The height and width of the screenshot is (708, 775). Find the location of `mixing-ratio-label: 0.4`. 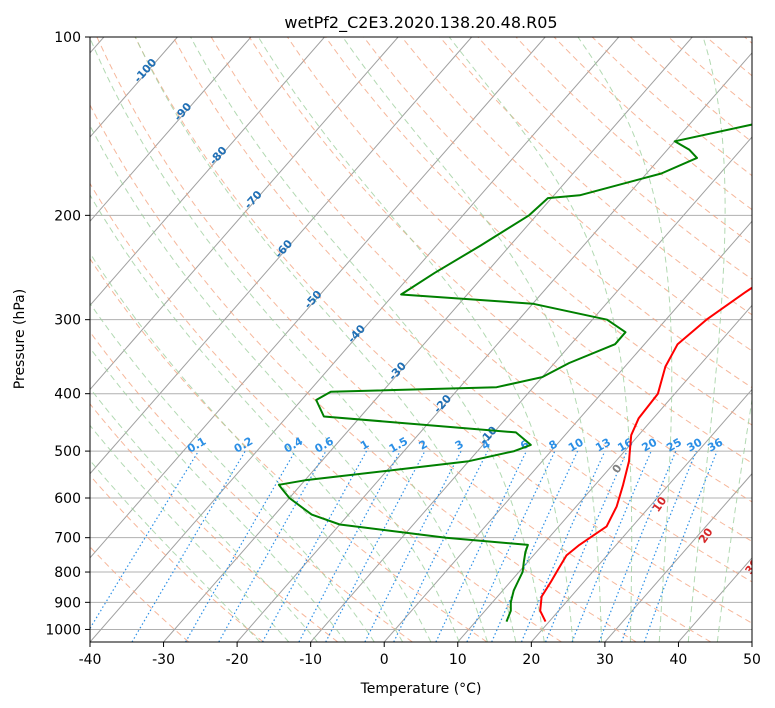

mixing-ratio-label: 0.4 is located at coordinates (294, 444).